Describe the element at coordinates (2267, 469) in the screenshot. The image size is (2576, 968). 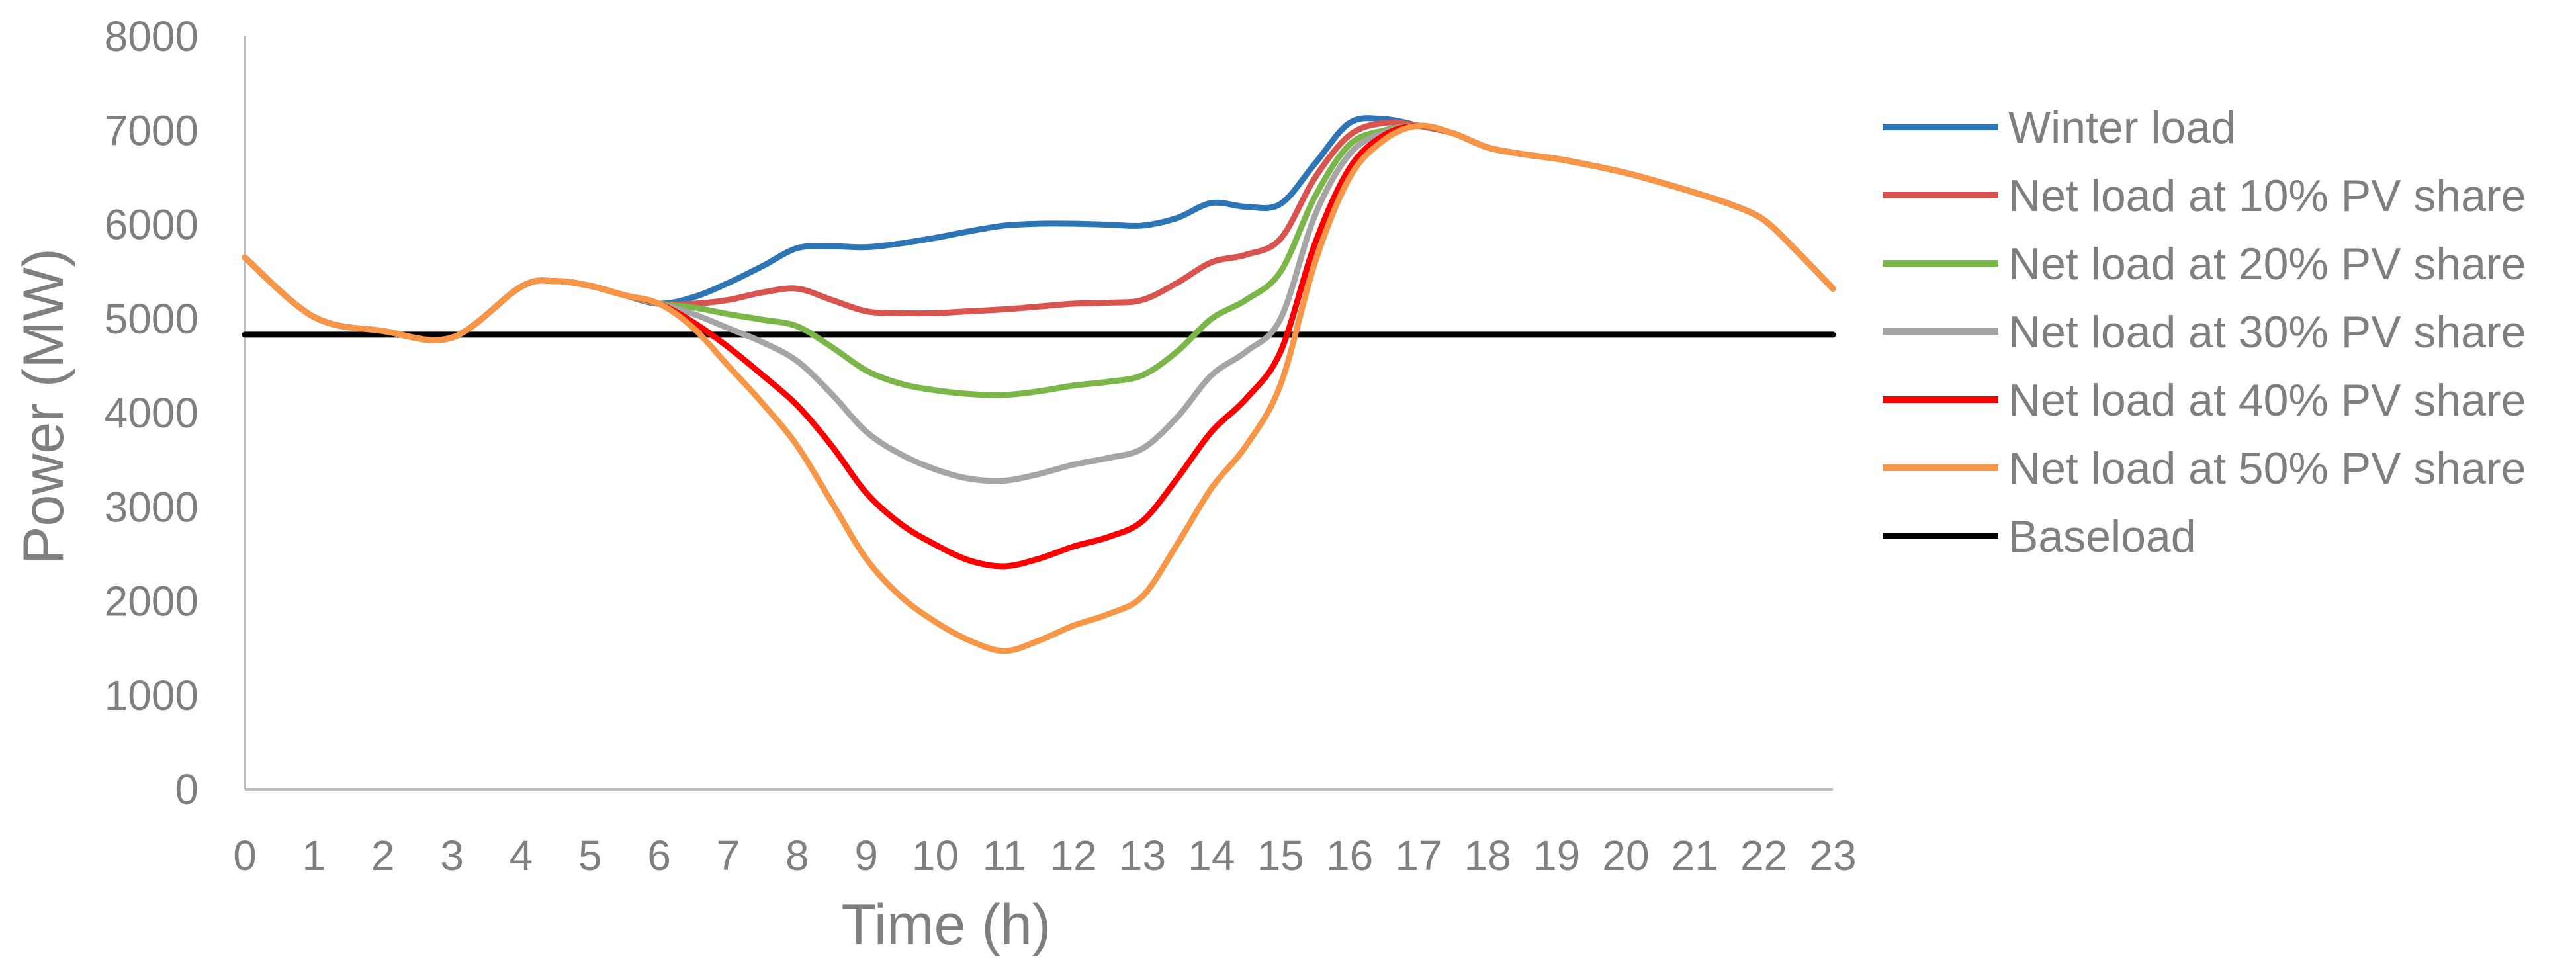
I see `legend-label: Net load at 50% PV share` at that location.